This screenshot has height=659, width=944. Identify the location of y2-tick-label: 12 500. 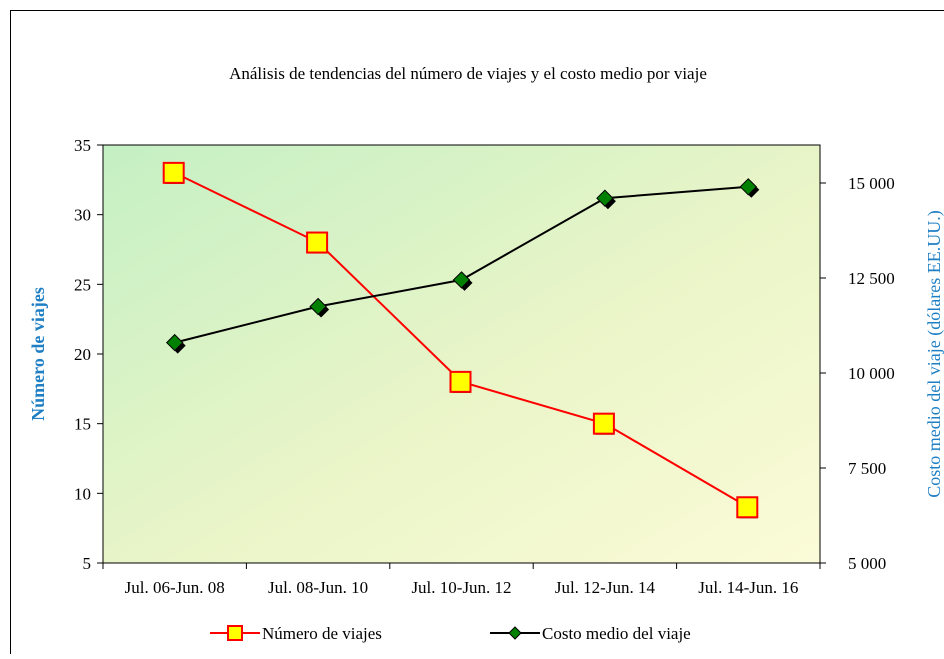
(871, 278).